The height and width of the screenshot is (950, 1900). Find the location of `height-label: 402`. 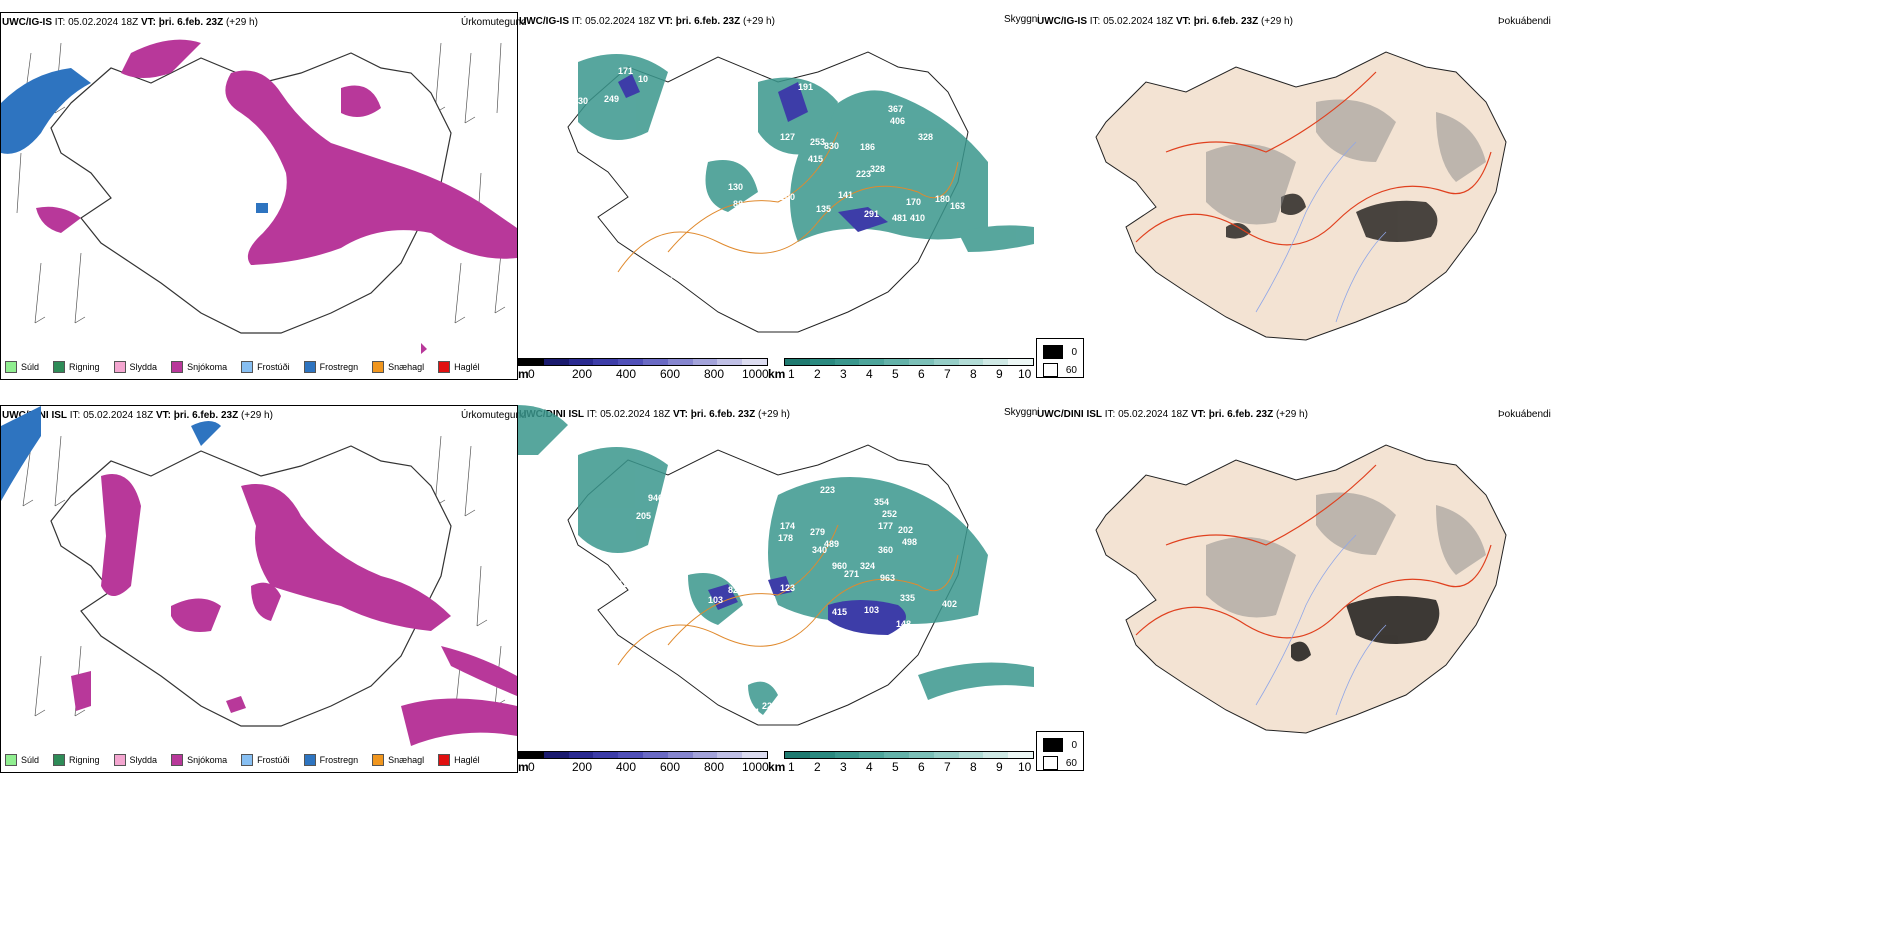

height-label: 402 is located at coordinates (949, 604).